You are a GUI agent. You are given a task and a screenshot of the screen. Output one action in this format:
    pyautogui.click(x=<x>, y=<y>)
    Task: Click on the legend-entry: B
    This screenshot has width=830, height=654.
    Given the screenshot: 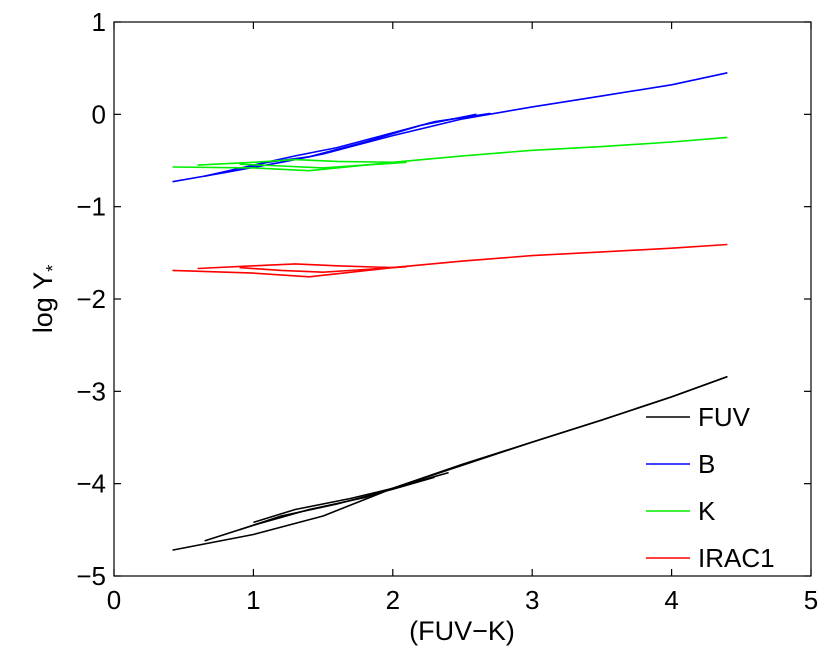 What is the action you would take?
    pyautogui.click(x=706, y=464)
    